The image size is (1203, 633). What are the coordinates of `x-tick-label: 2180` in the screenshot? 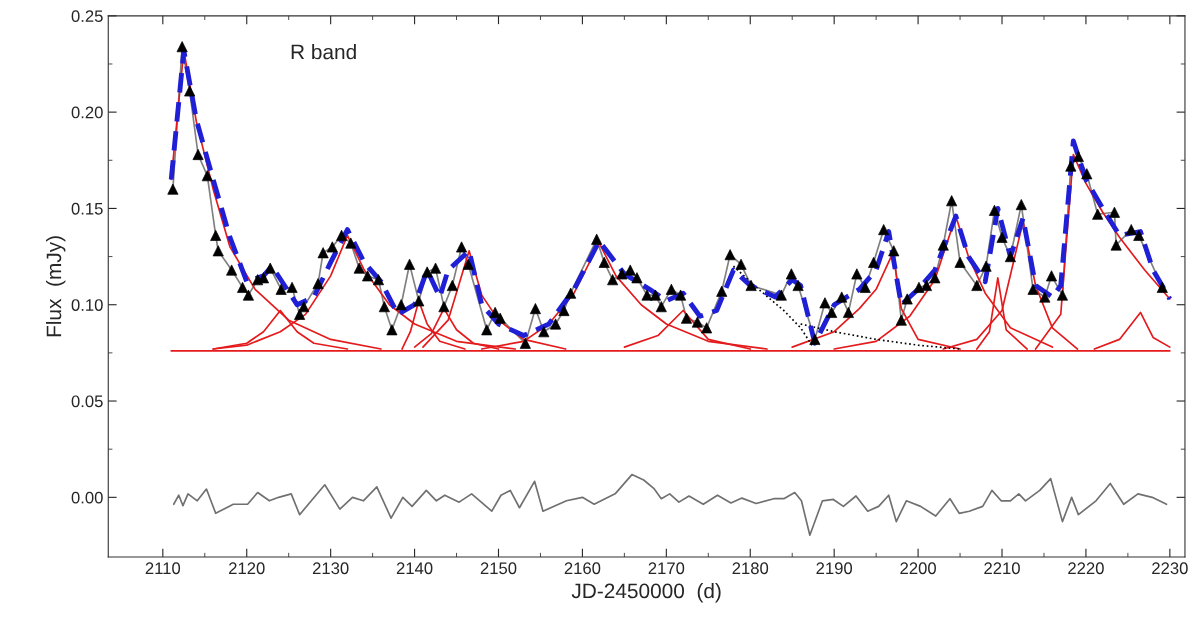 It's located at (750, 568).